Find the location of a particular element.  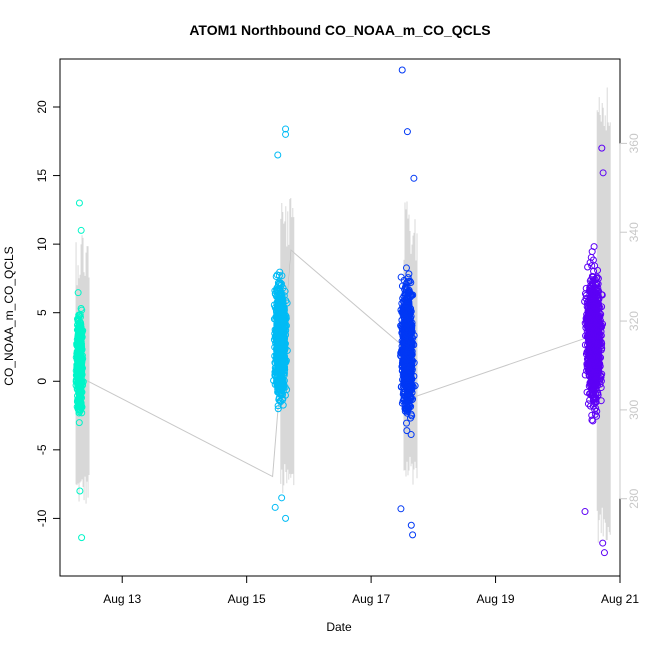

y-left-tick-label-0: -10 is located at coordinates (42, 518).